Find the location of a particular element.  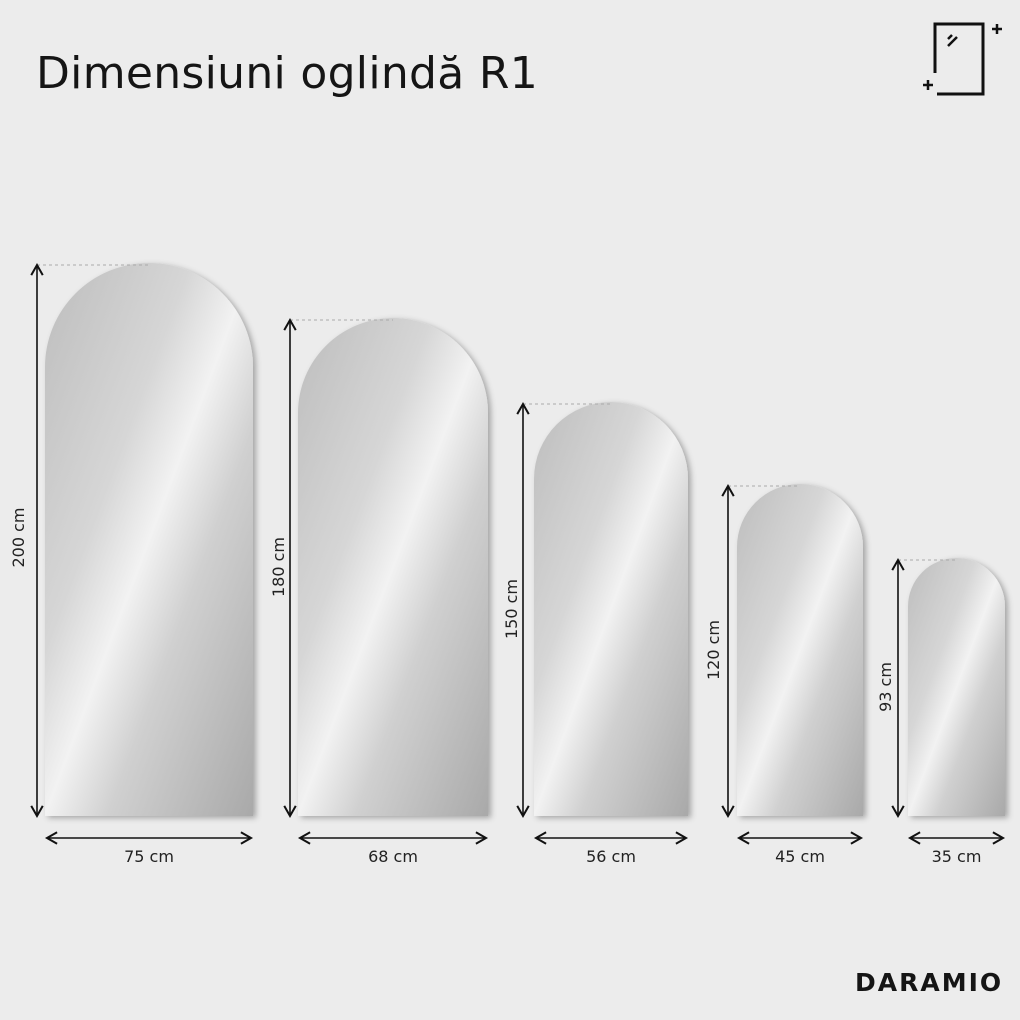

mirror-2: 180 cm 68 cm is located at coordinates (379, 591).